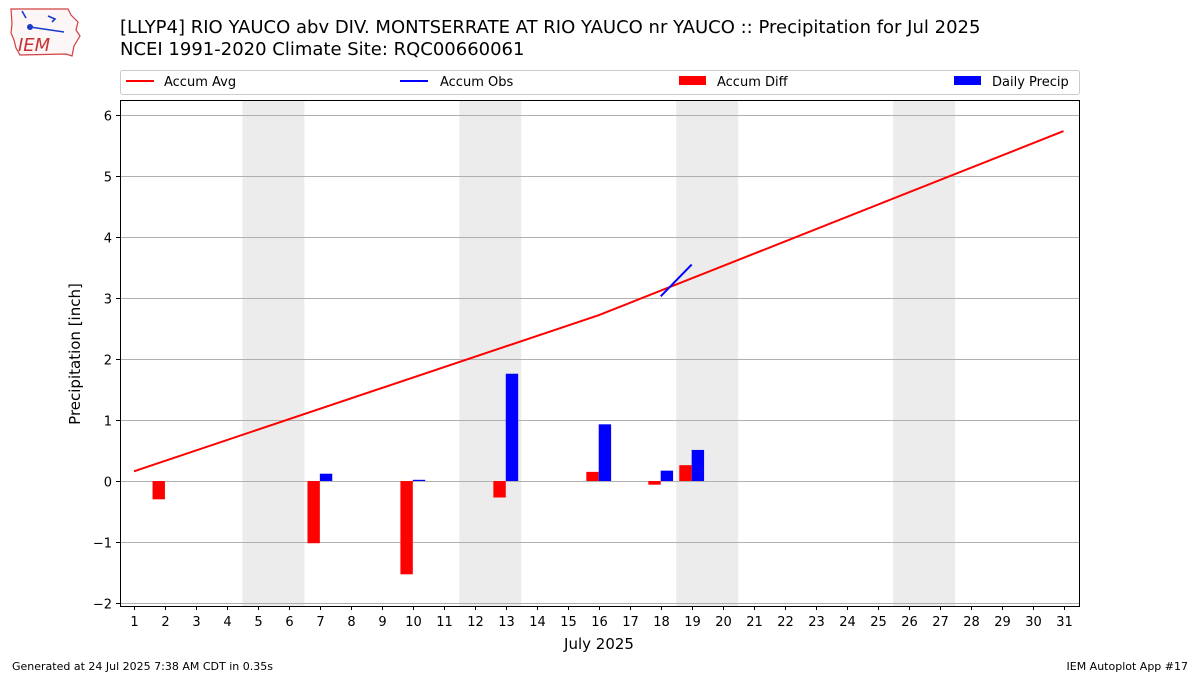 This screenshot has width=1200, height=675. Describe the element at coordinates (971, 622) in the screenshot. I see `x-tick-label: 28` at that location.